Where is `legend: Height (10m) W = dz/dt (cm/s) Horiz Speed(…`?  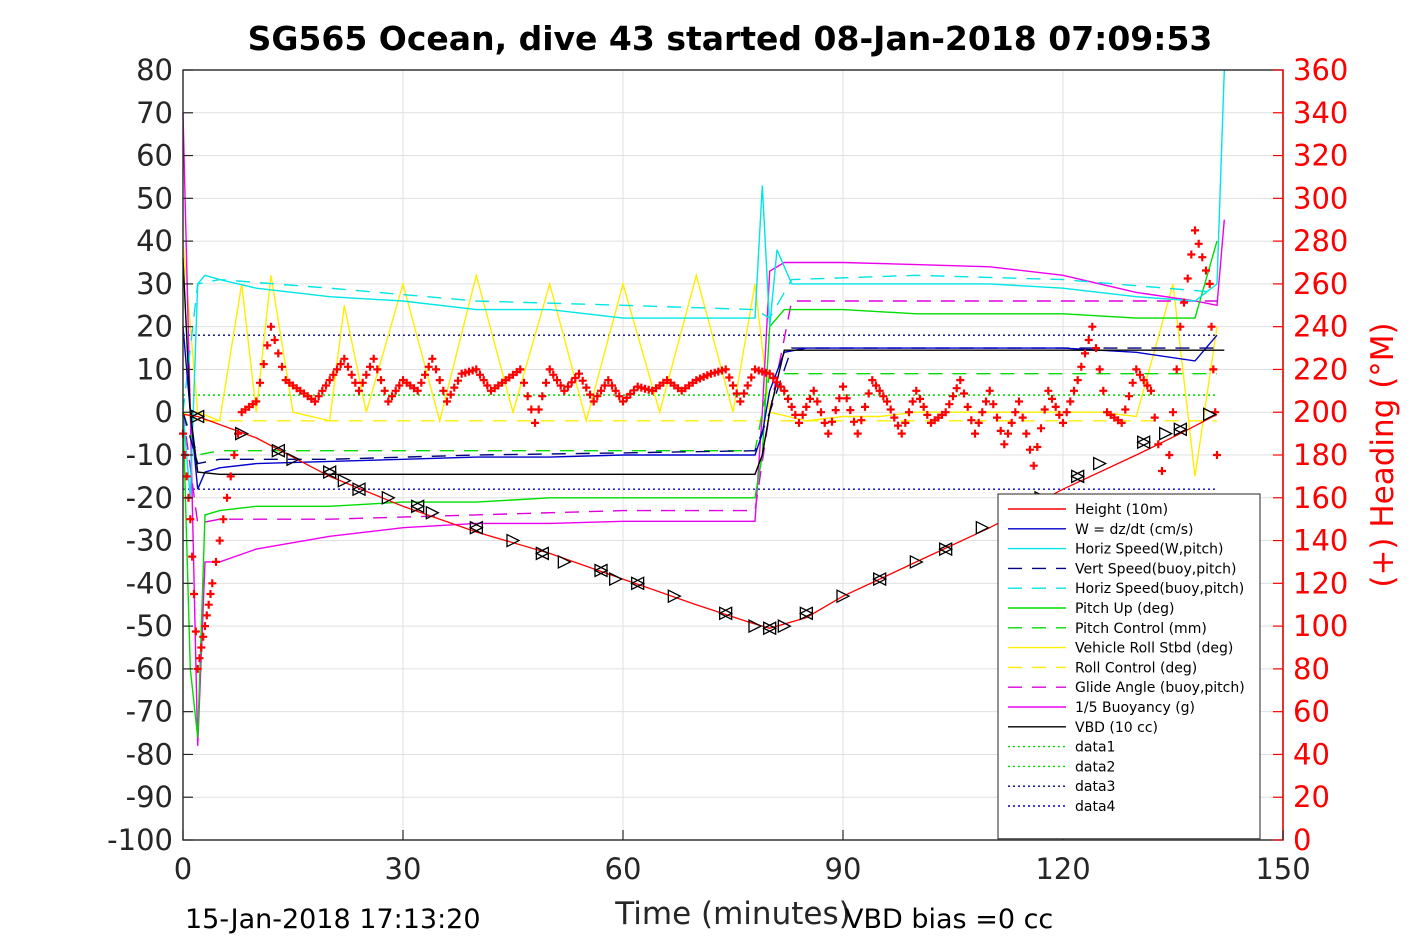
legend: Height (10m) W = dz/dt (cm/s) Horiz Speed(… is located at coordinates (1129, 666).